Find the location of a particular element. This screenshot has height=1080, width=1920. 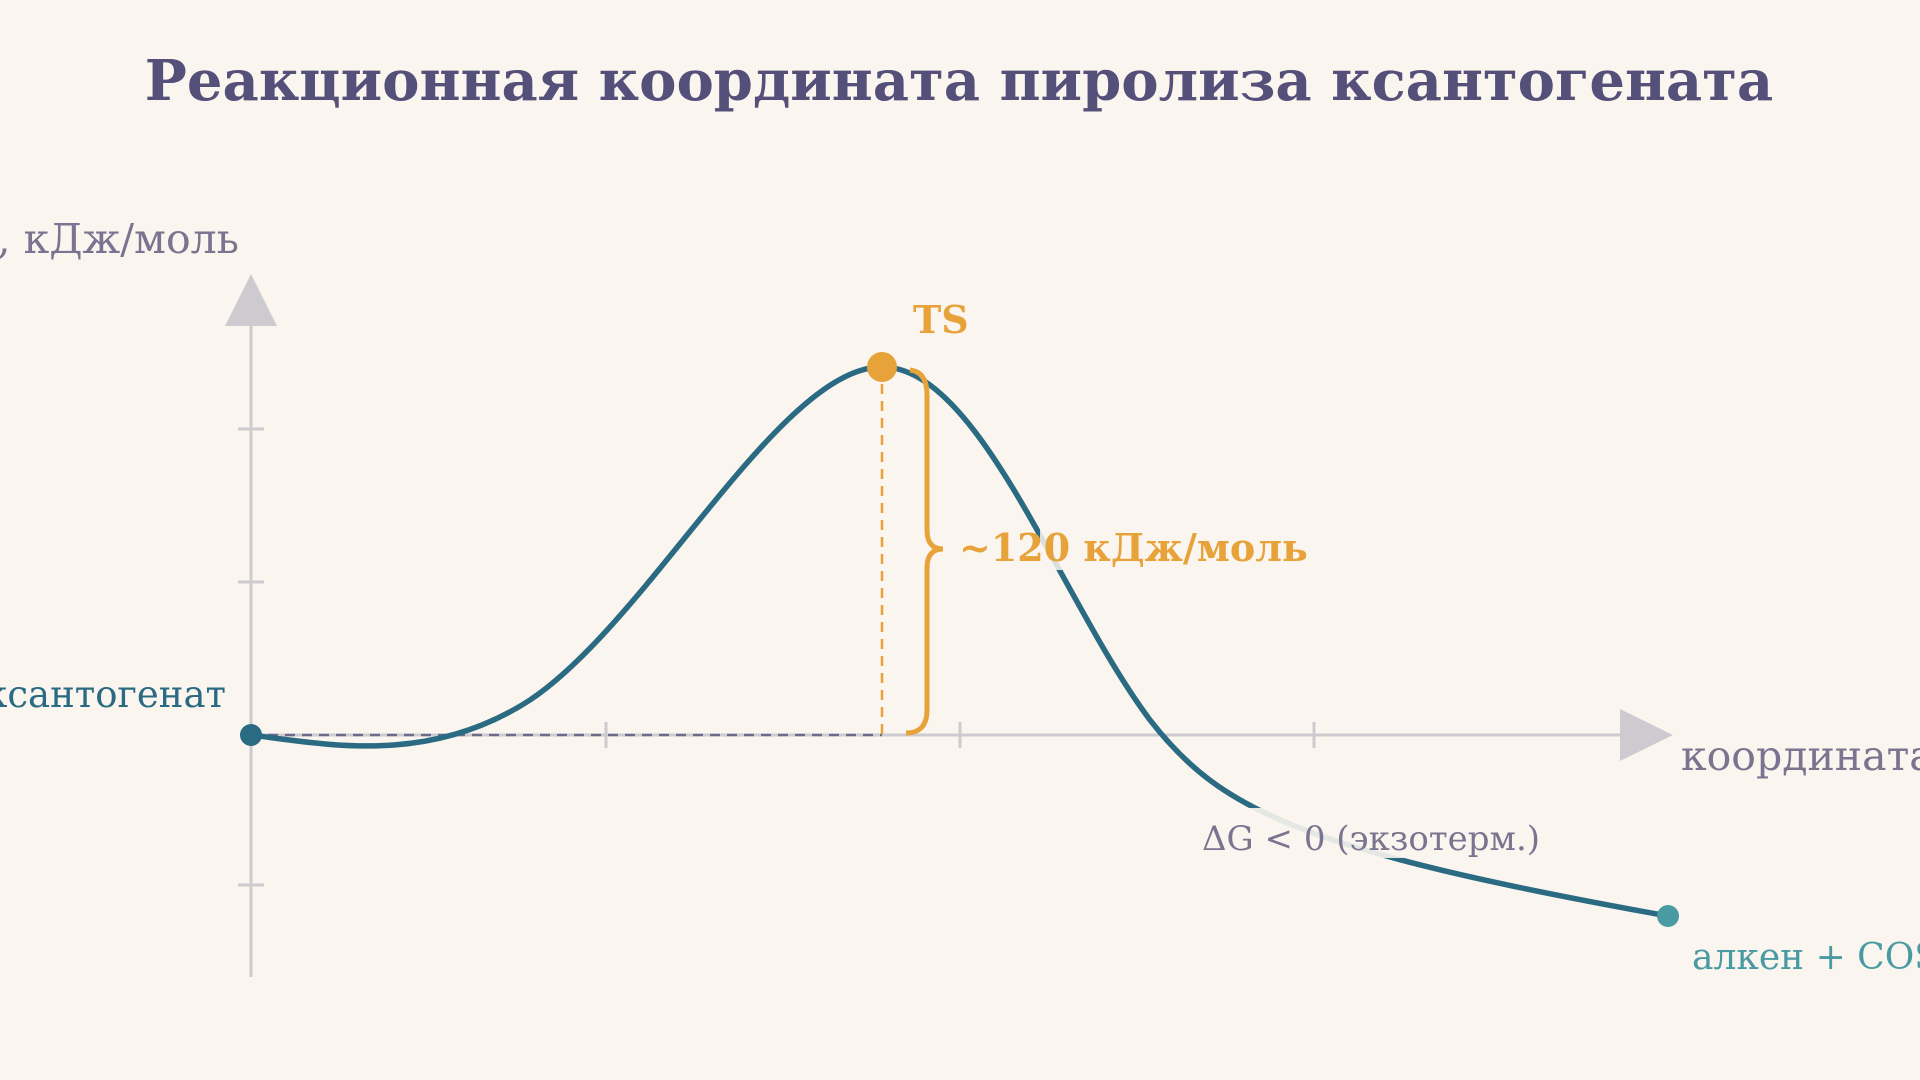

product-point is located at coordinates (1668, 916).